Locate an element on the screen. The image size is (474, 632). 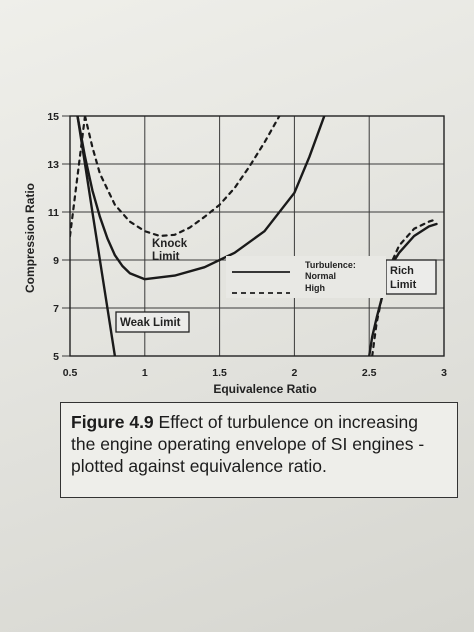
weak-limit-box is located at coordinates (152, 322).